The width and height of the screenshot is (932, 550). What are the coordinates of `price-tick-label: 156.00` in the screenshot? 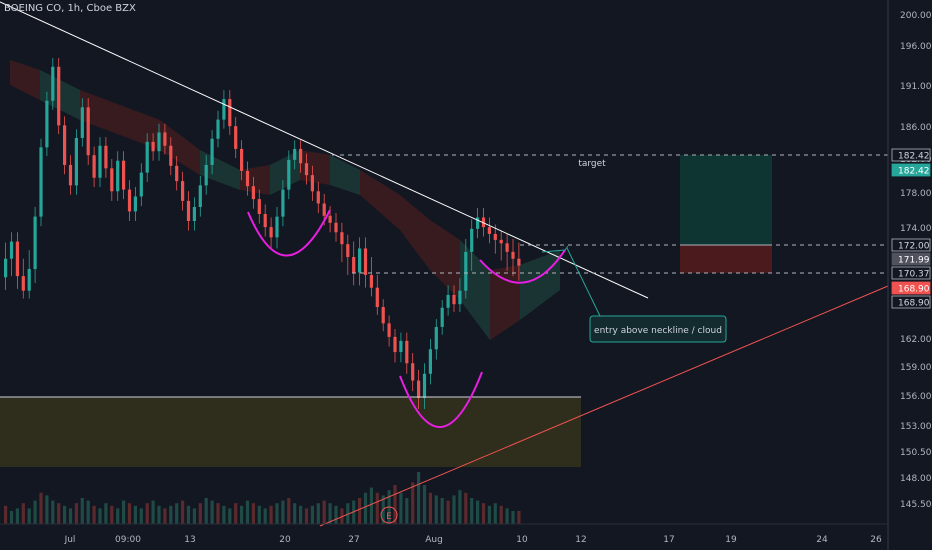 It's located at (916, 397).